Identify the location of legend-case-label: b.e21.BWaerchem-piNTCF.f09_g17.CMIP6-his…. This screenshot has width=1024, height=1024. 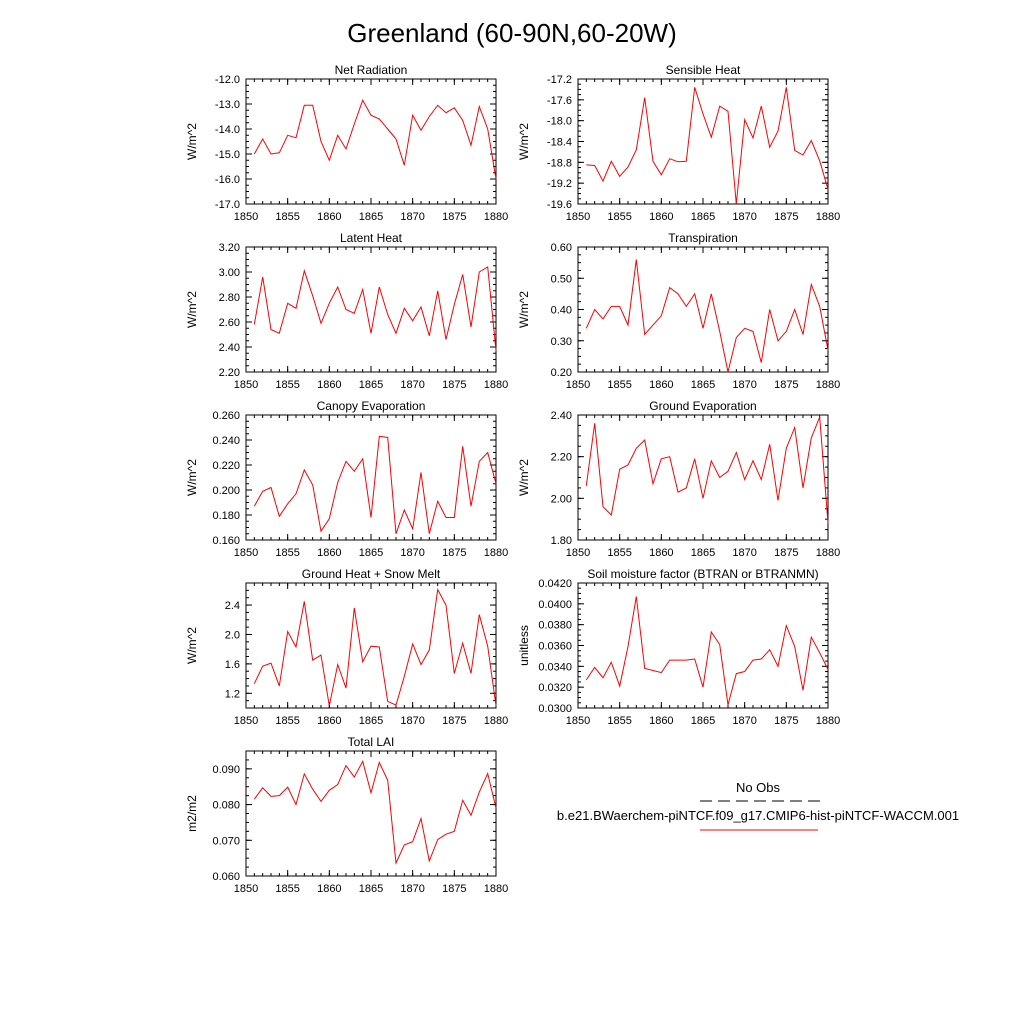
(758, 815).